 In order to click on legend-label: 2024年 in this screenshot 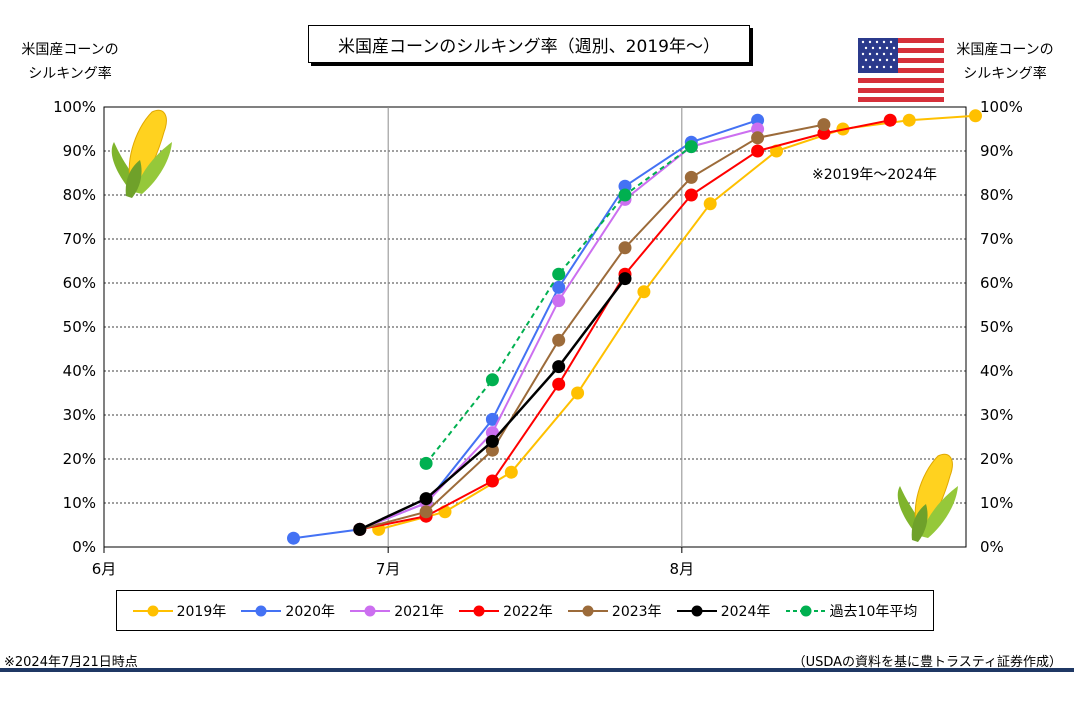, I will do `click(745, 611)`.